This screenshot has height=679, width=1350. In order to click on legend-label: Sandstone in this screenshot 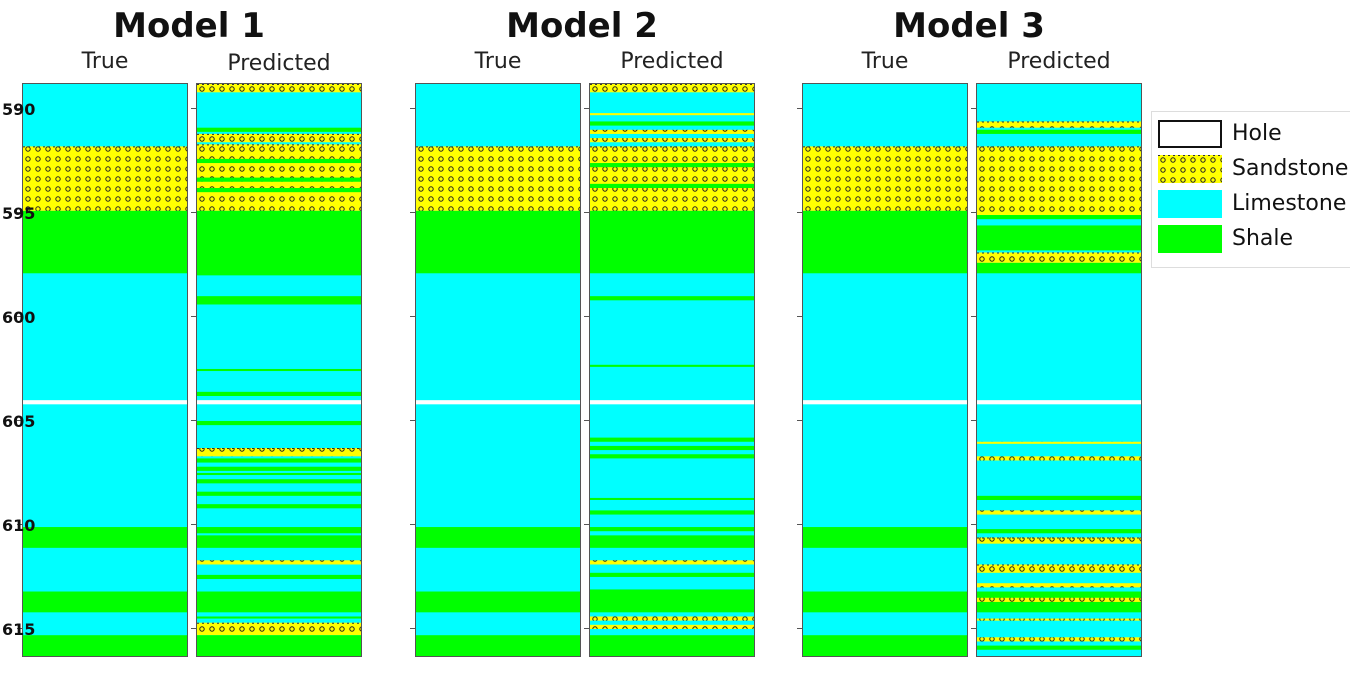, I will do `click(1290, 168)`.